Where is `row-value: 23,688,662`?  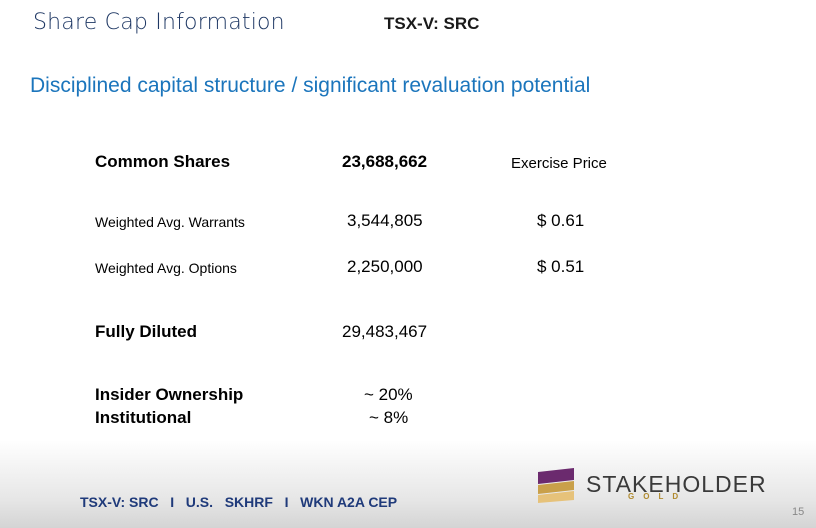
row-value: 23,688,662 is located at coordinates (385, 161).